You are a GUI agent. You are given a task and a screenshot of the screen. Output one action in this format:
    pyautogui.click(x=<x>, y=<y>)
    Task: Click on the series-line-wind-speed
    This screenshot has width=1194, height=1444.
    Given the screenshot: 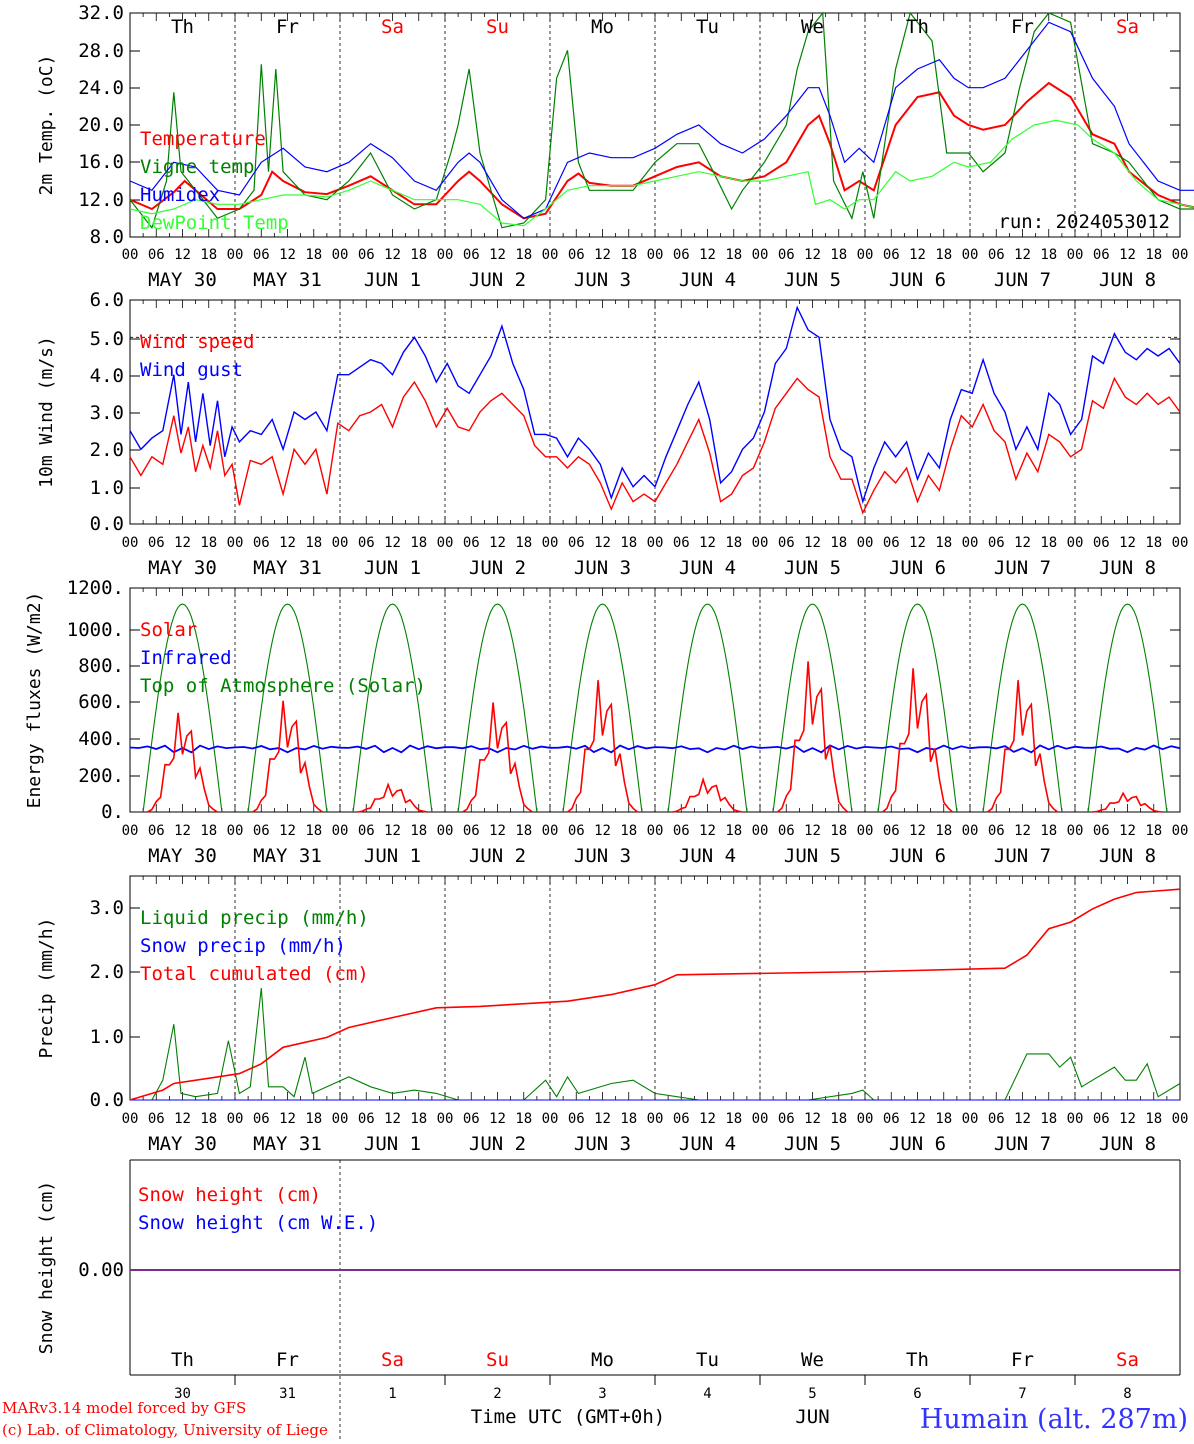 What is the action you would take?
    pyautogui.click(x=655, y=445)
    